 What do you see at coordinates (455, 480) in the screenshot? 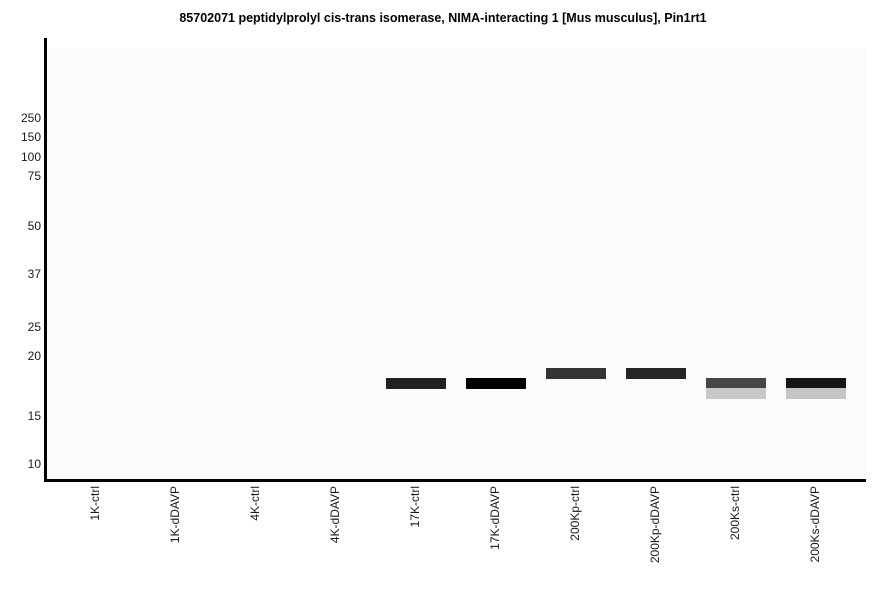
I see `x-axis-line` at bounding box center [455, 480].